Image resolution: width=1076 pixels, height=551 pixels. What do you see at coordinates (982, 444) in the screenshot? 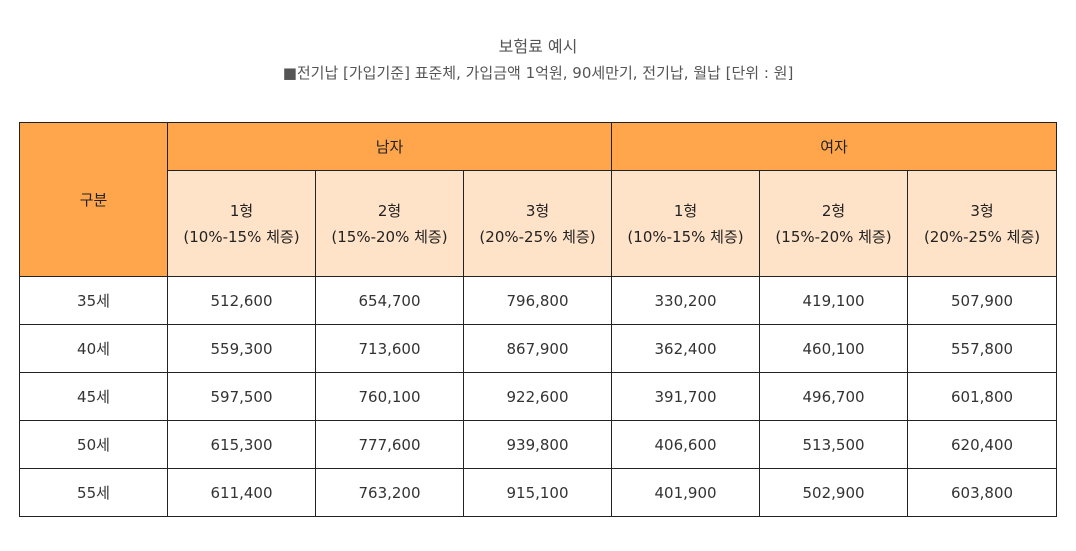
I see `premium-cell: 620,400` at bounding box center [982, 444].